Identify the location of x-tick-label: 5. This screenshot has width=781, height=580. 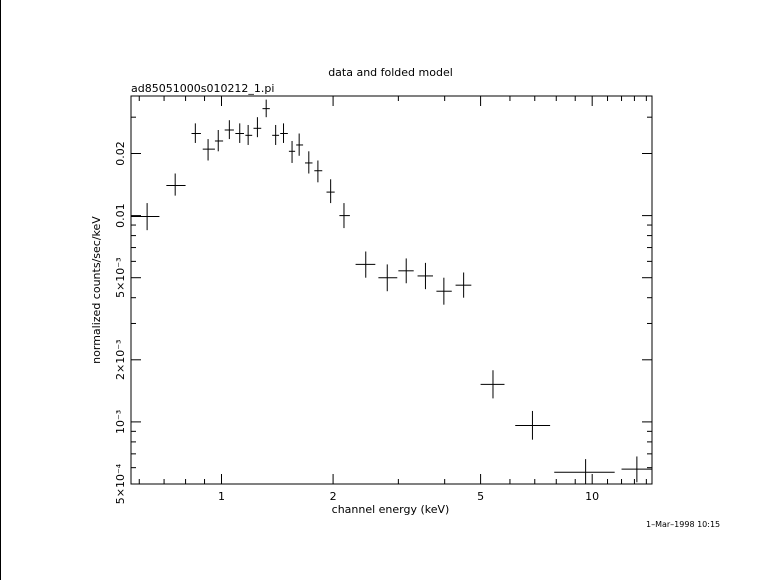
(480, 496).